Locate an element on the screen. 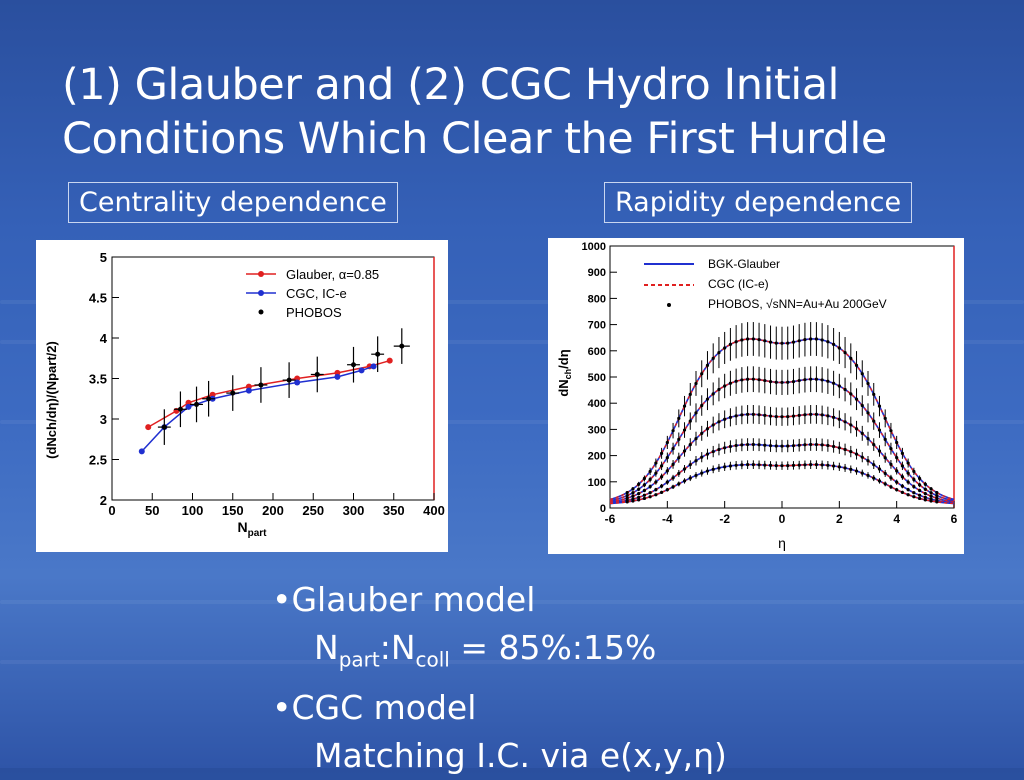  x-tick-label: 250 is located at coordinates (313, 510).